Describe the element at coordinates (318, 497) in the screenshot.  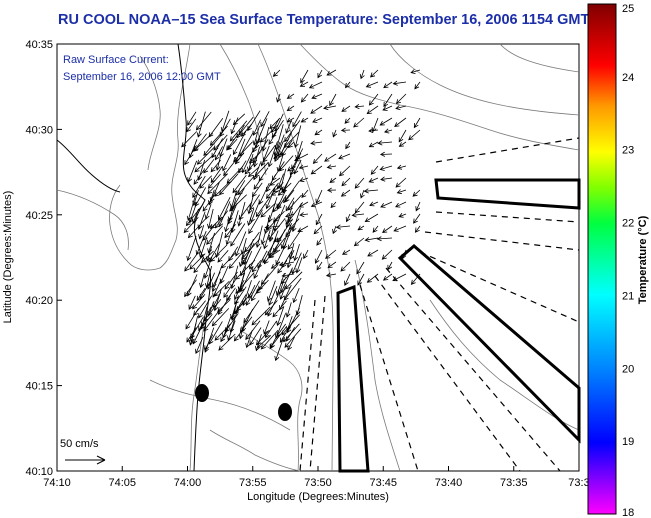
I see `x-axis-label: Longitude (Degrees:Minutes)` at that location.